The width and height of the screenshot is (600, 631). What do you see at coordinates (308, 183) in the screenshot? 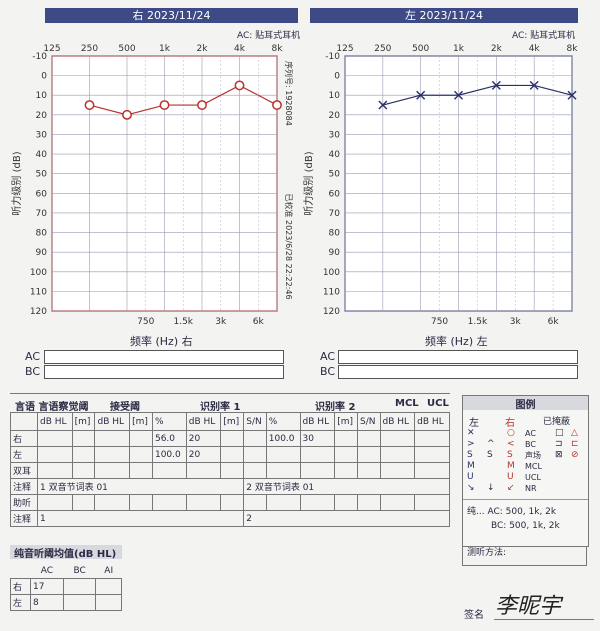
I see `y-axis-label: 听力级别 (dB)` at bounding box center [308, 183].